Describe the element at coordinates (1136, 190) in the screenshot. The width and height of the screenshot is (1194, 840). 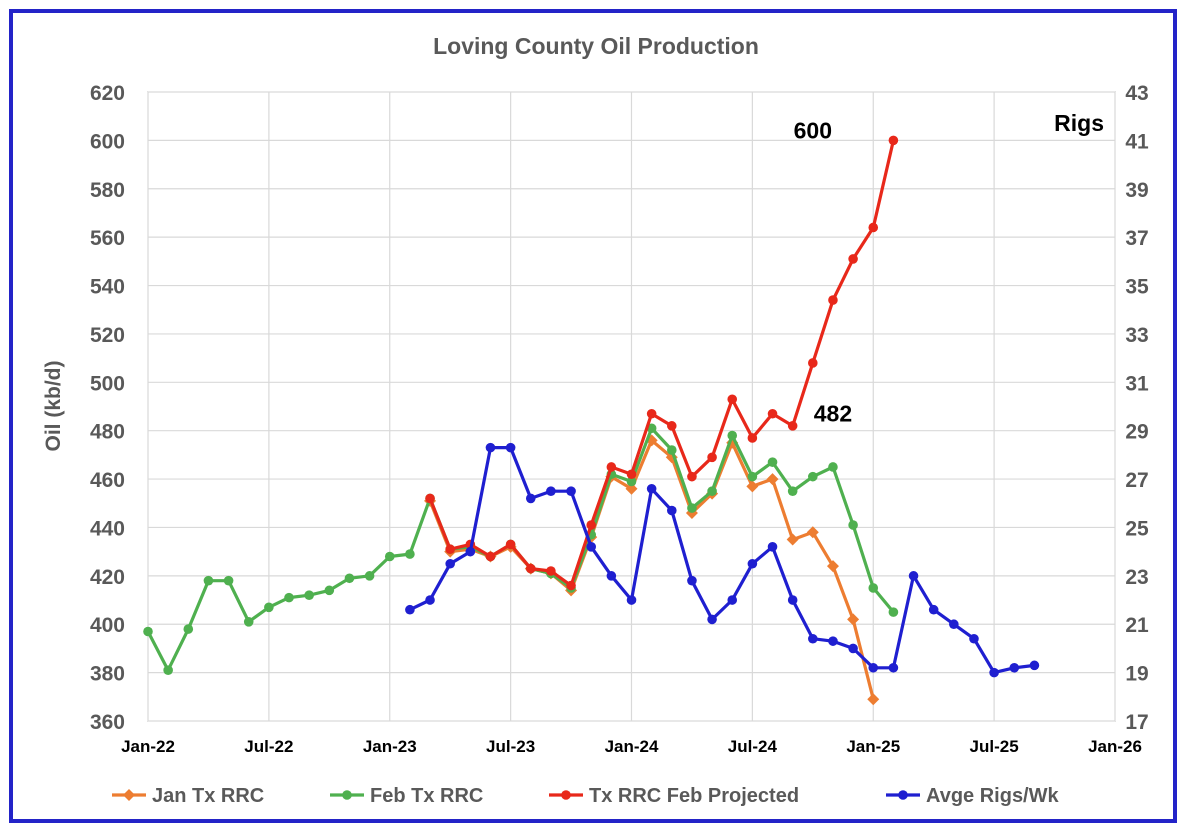
I see `y2-tick-label: 39` at that location.